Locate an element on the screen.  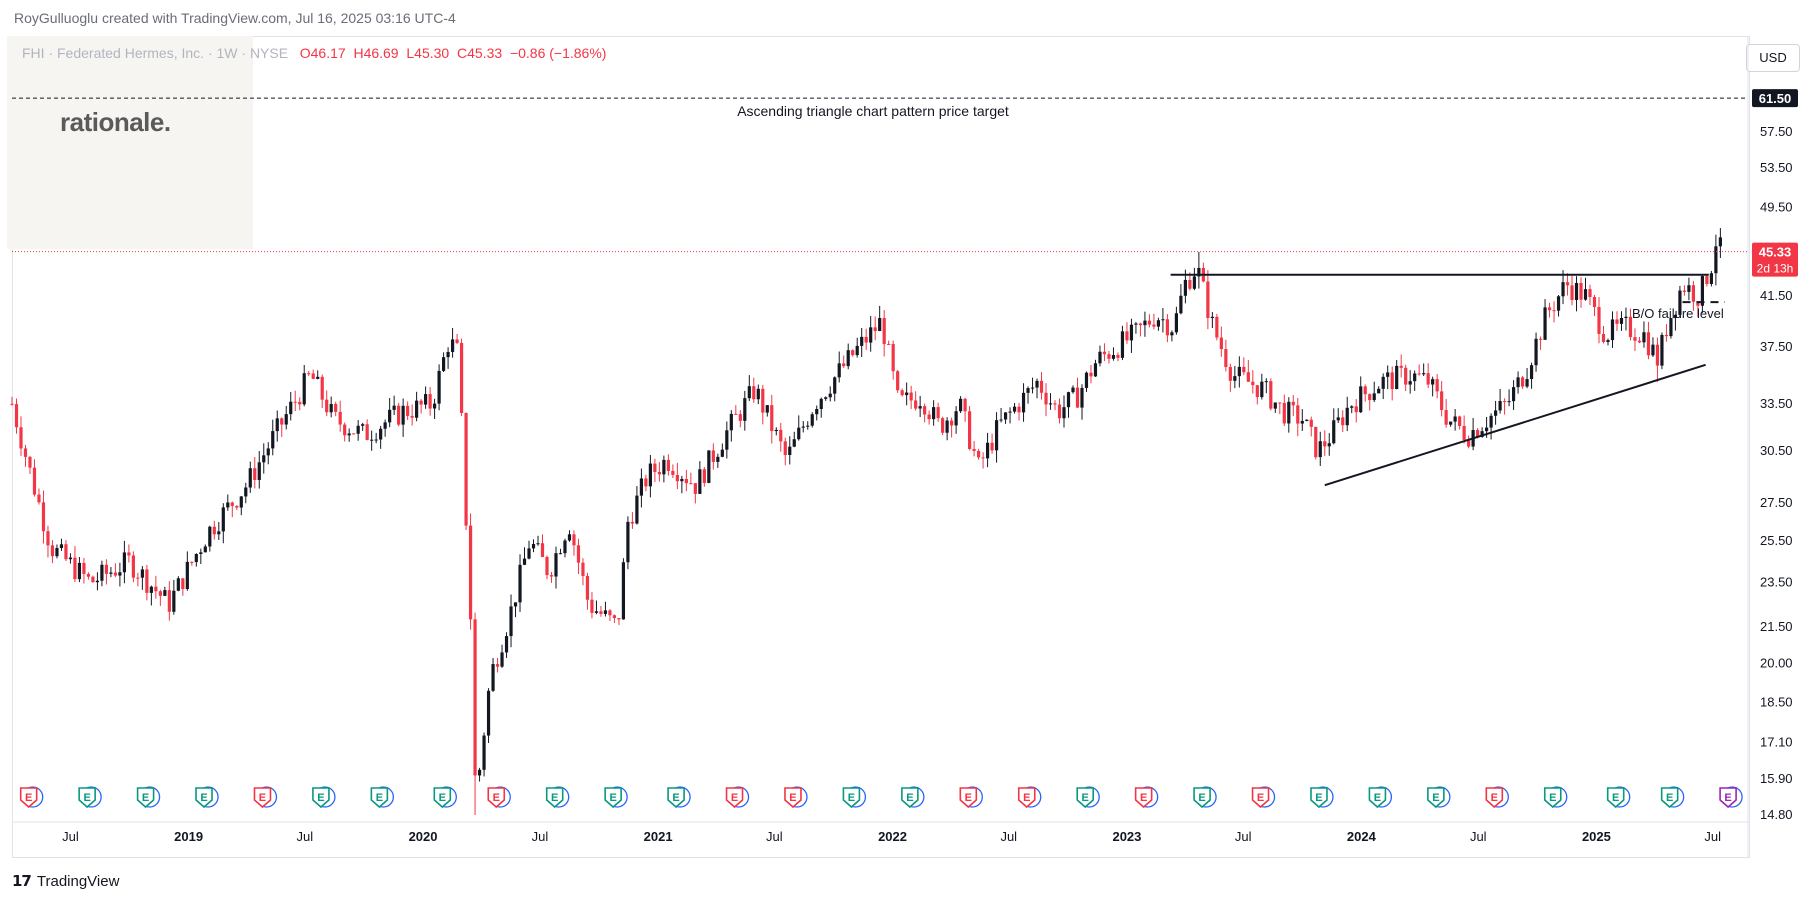
y-tick-label: 25.50 is located at coordinates (1776, 540).